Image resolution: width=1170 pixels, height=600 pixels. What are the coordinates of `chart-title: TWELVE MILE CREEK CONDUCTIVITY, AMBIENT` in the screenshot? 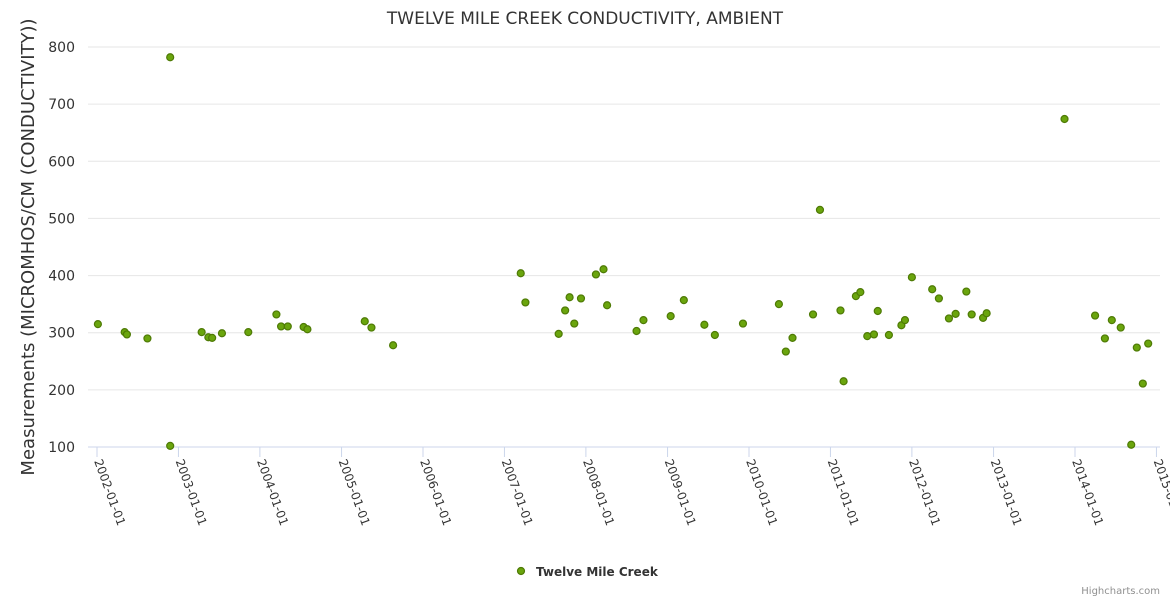 It's located at (585, 19).